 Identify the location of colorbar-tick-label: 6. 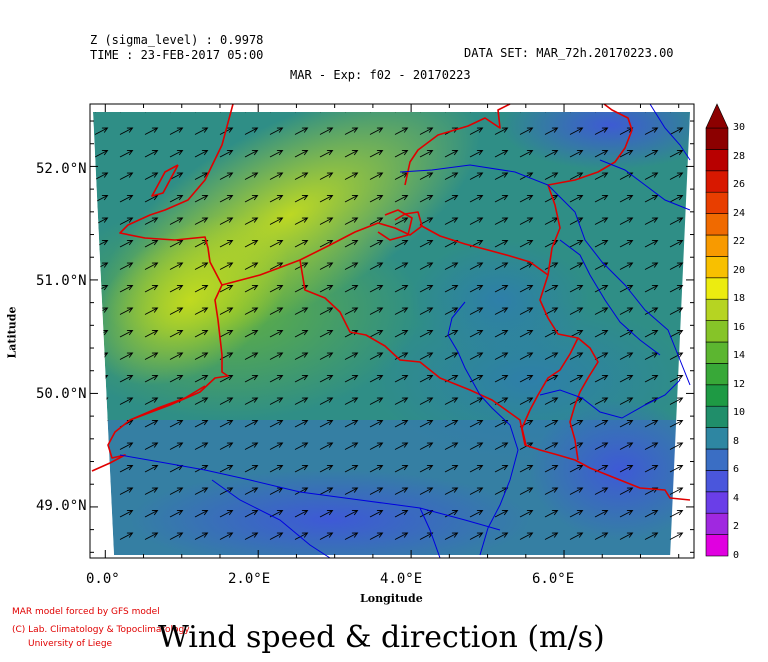
(736, 470).